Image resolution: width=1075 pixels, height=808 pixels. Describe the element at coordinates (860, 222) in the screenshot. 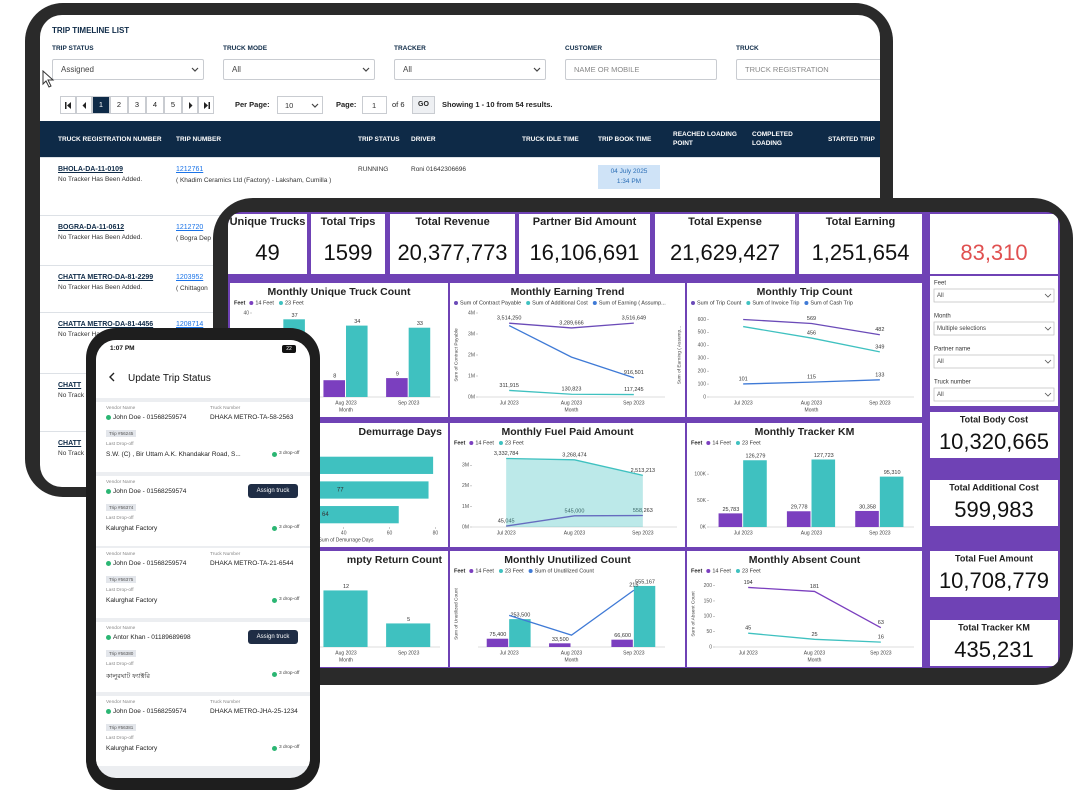

I see `kpi-label: Total Earning` at that location.